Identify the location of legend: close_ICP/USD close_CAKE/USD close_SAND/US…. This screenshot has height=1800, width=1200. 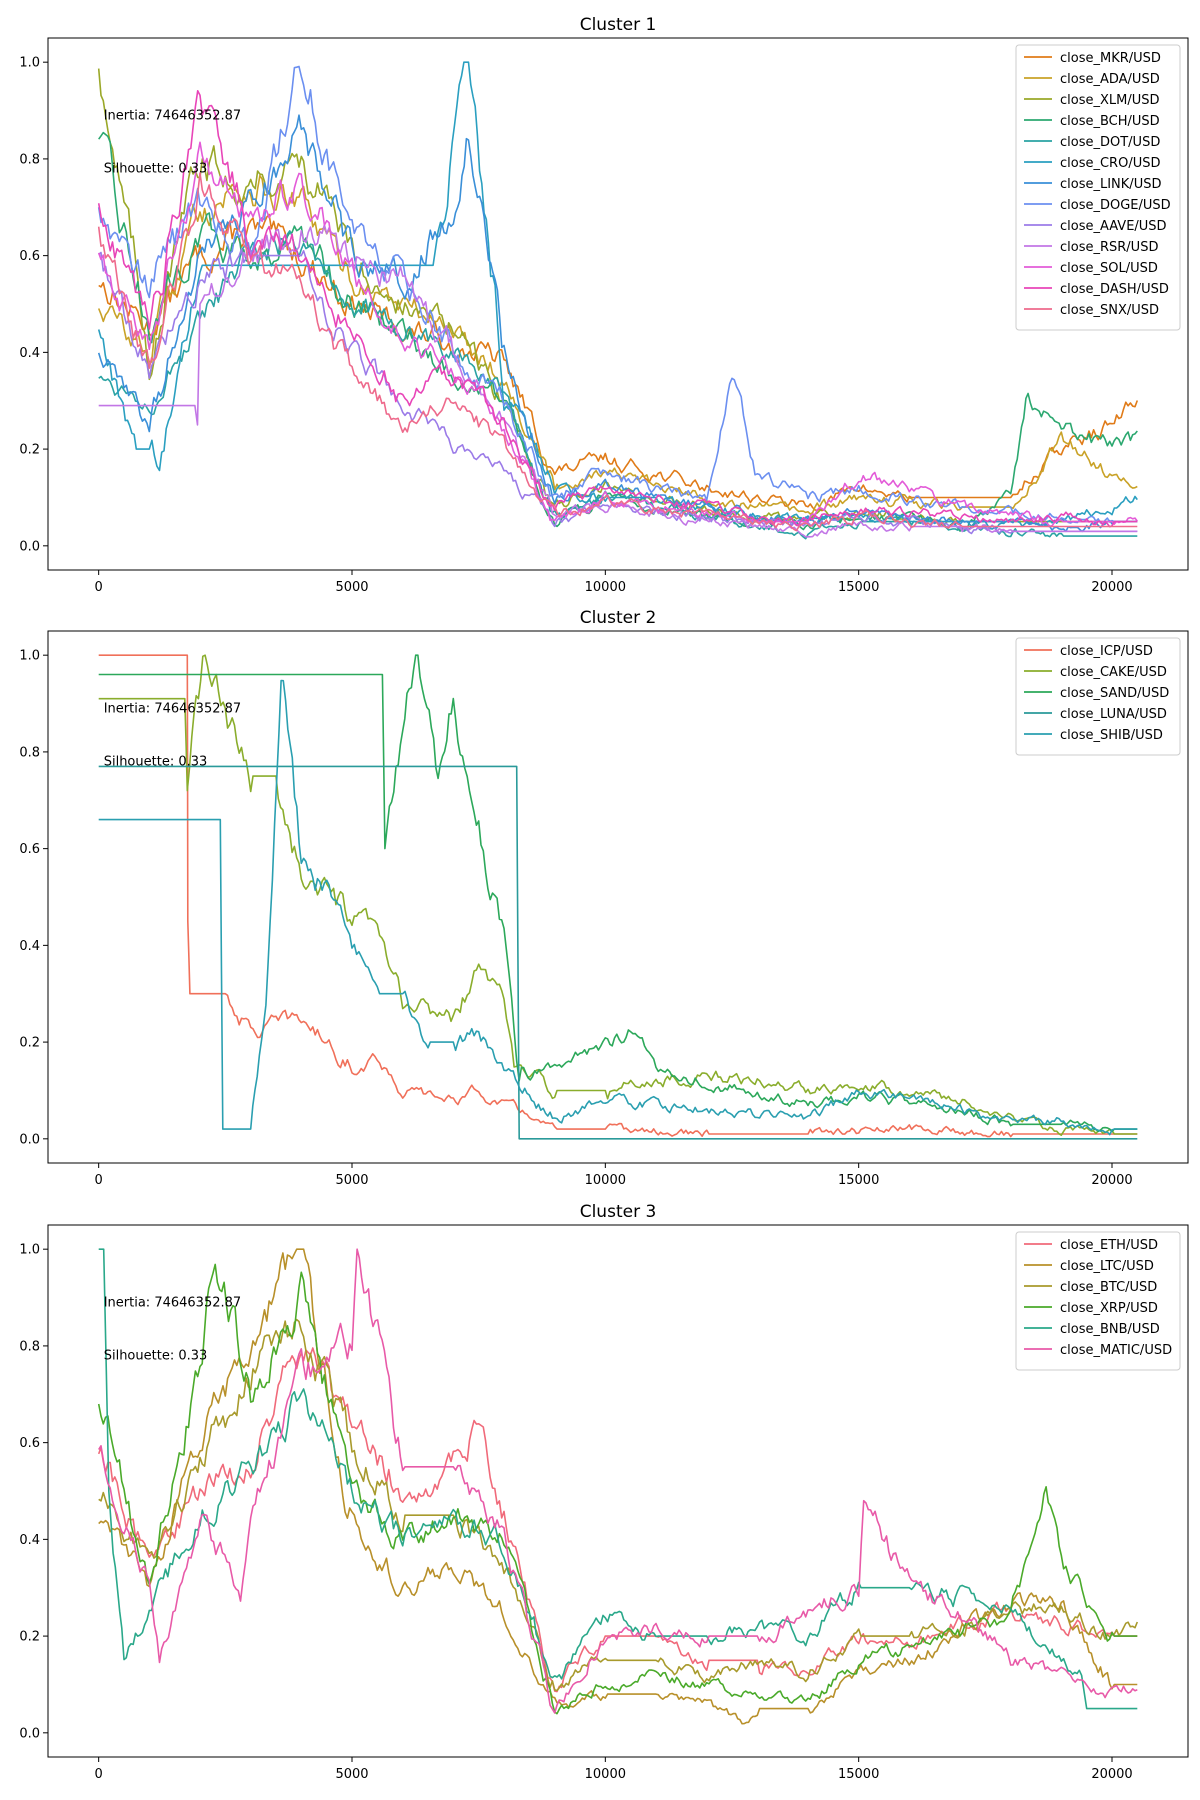
(1098, 696).